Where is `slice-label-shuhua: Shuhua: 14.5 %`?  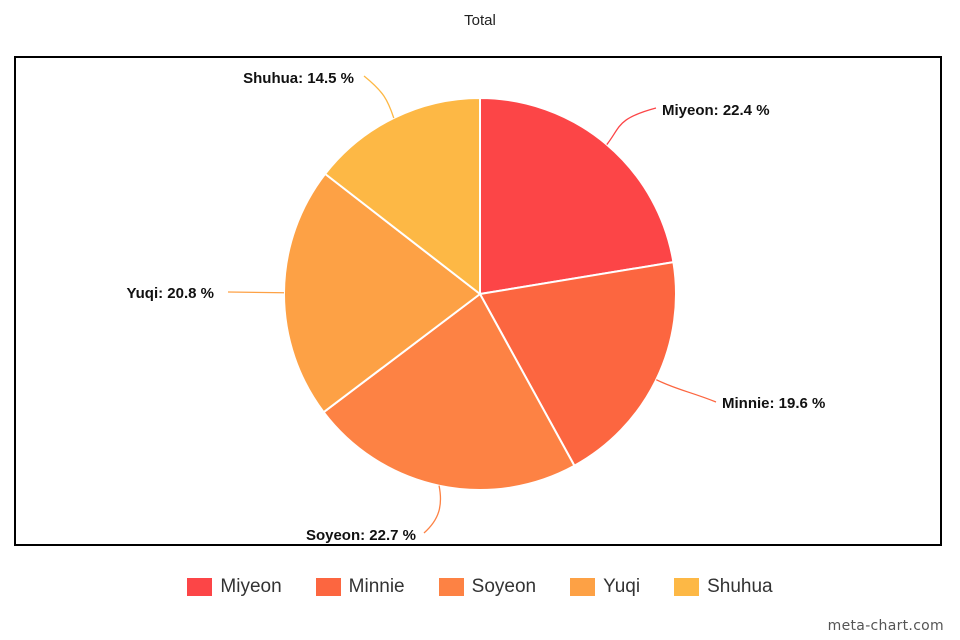 slice-label-shuhua: Shuhua: 14.5 % is located at coordinates (298, 78).